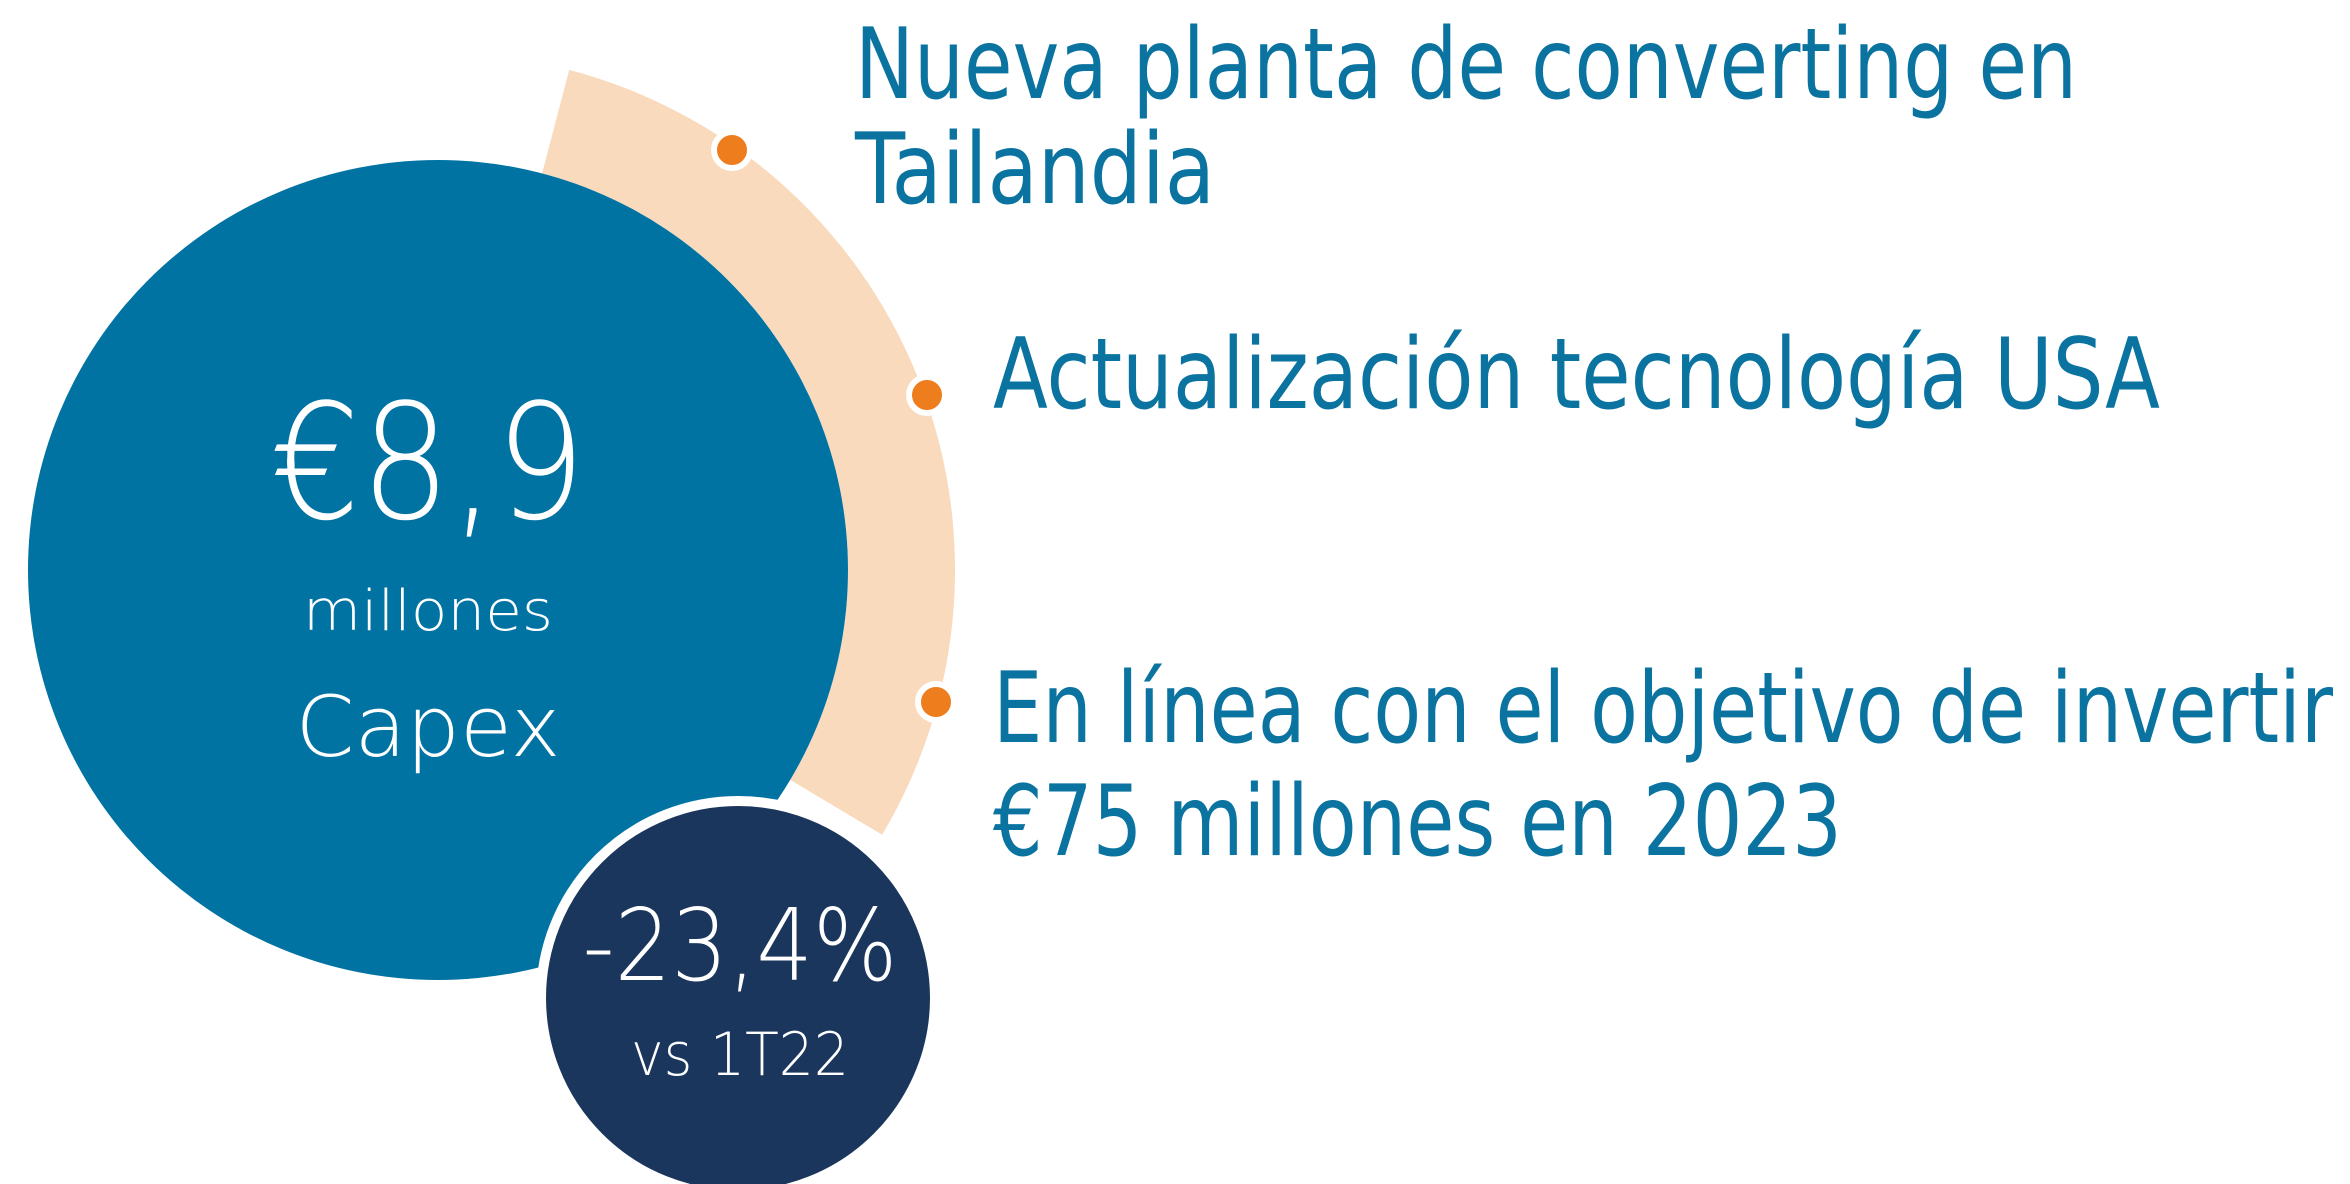 The width and height of the screenshot is (2350, 1184). I want to click on change-circle, so click(738, 990).